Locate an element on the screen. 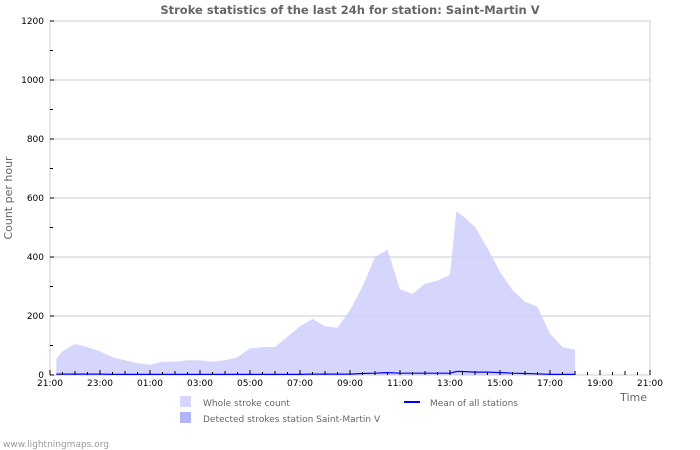 The image size is (700, 450). y-axis-label: Count per hour is located at coordinates (8, 198).